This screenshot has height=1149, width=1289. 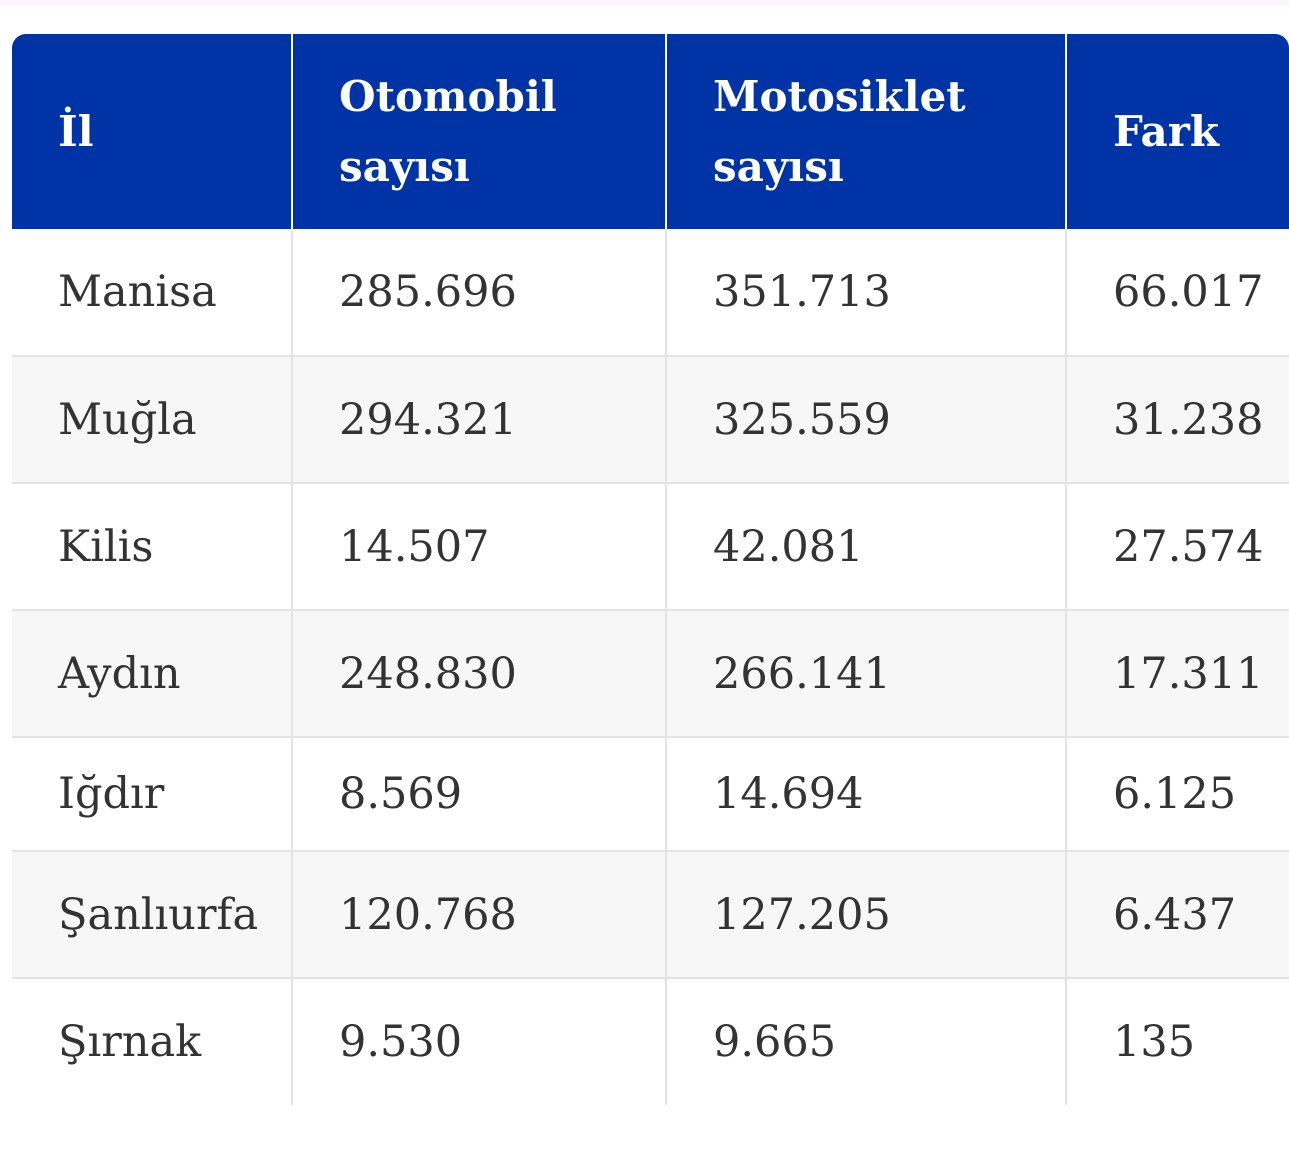 I want to click on header-otomobil: Otomobil sayısı, so click(x=478, y=131).